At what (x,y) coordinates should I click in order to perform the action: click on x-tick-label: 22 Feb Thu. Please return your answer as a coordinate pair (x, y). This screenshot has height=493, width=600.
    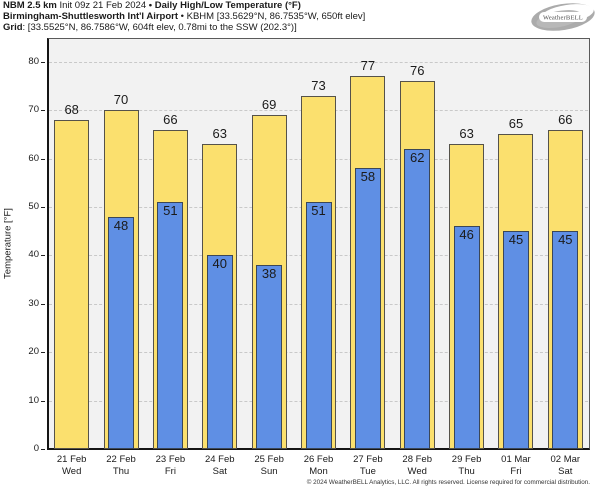
    Looking at the image, I should click on (121, 466).